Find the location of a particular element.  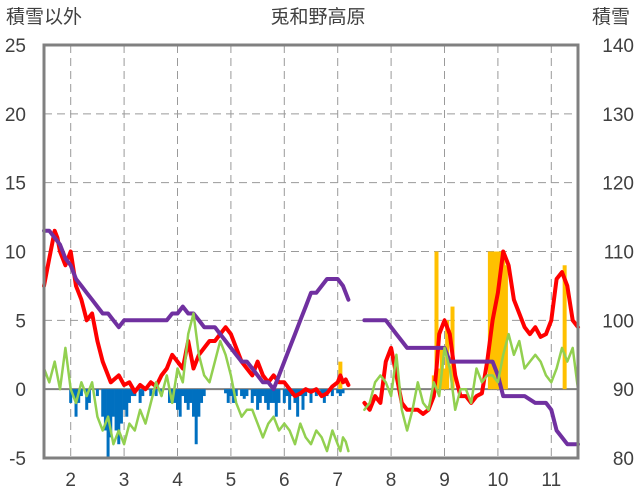

right-axis-label: 積雪 is located at coordinates (611, 17).